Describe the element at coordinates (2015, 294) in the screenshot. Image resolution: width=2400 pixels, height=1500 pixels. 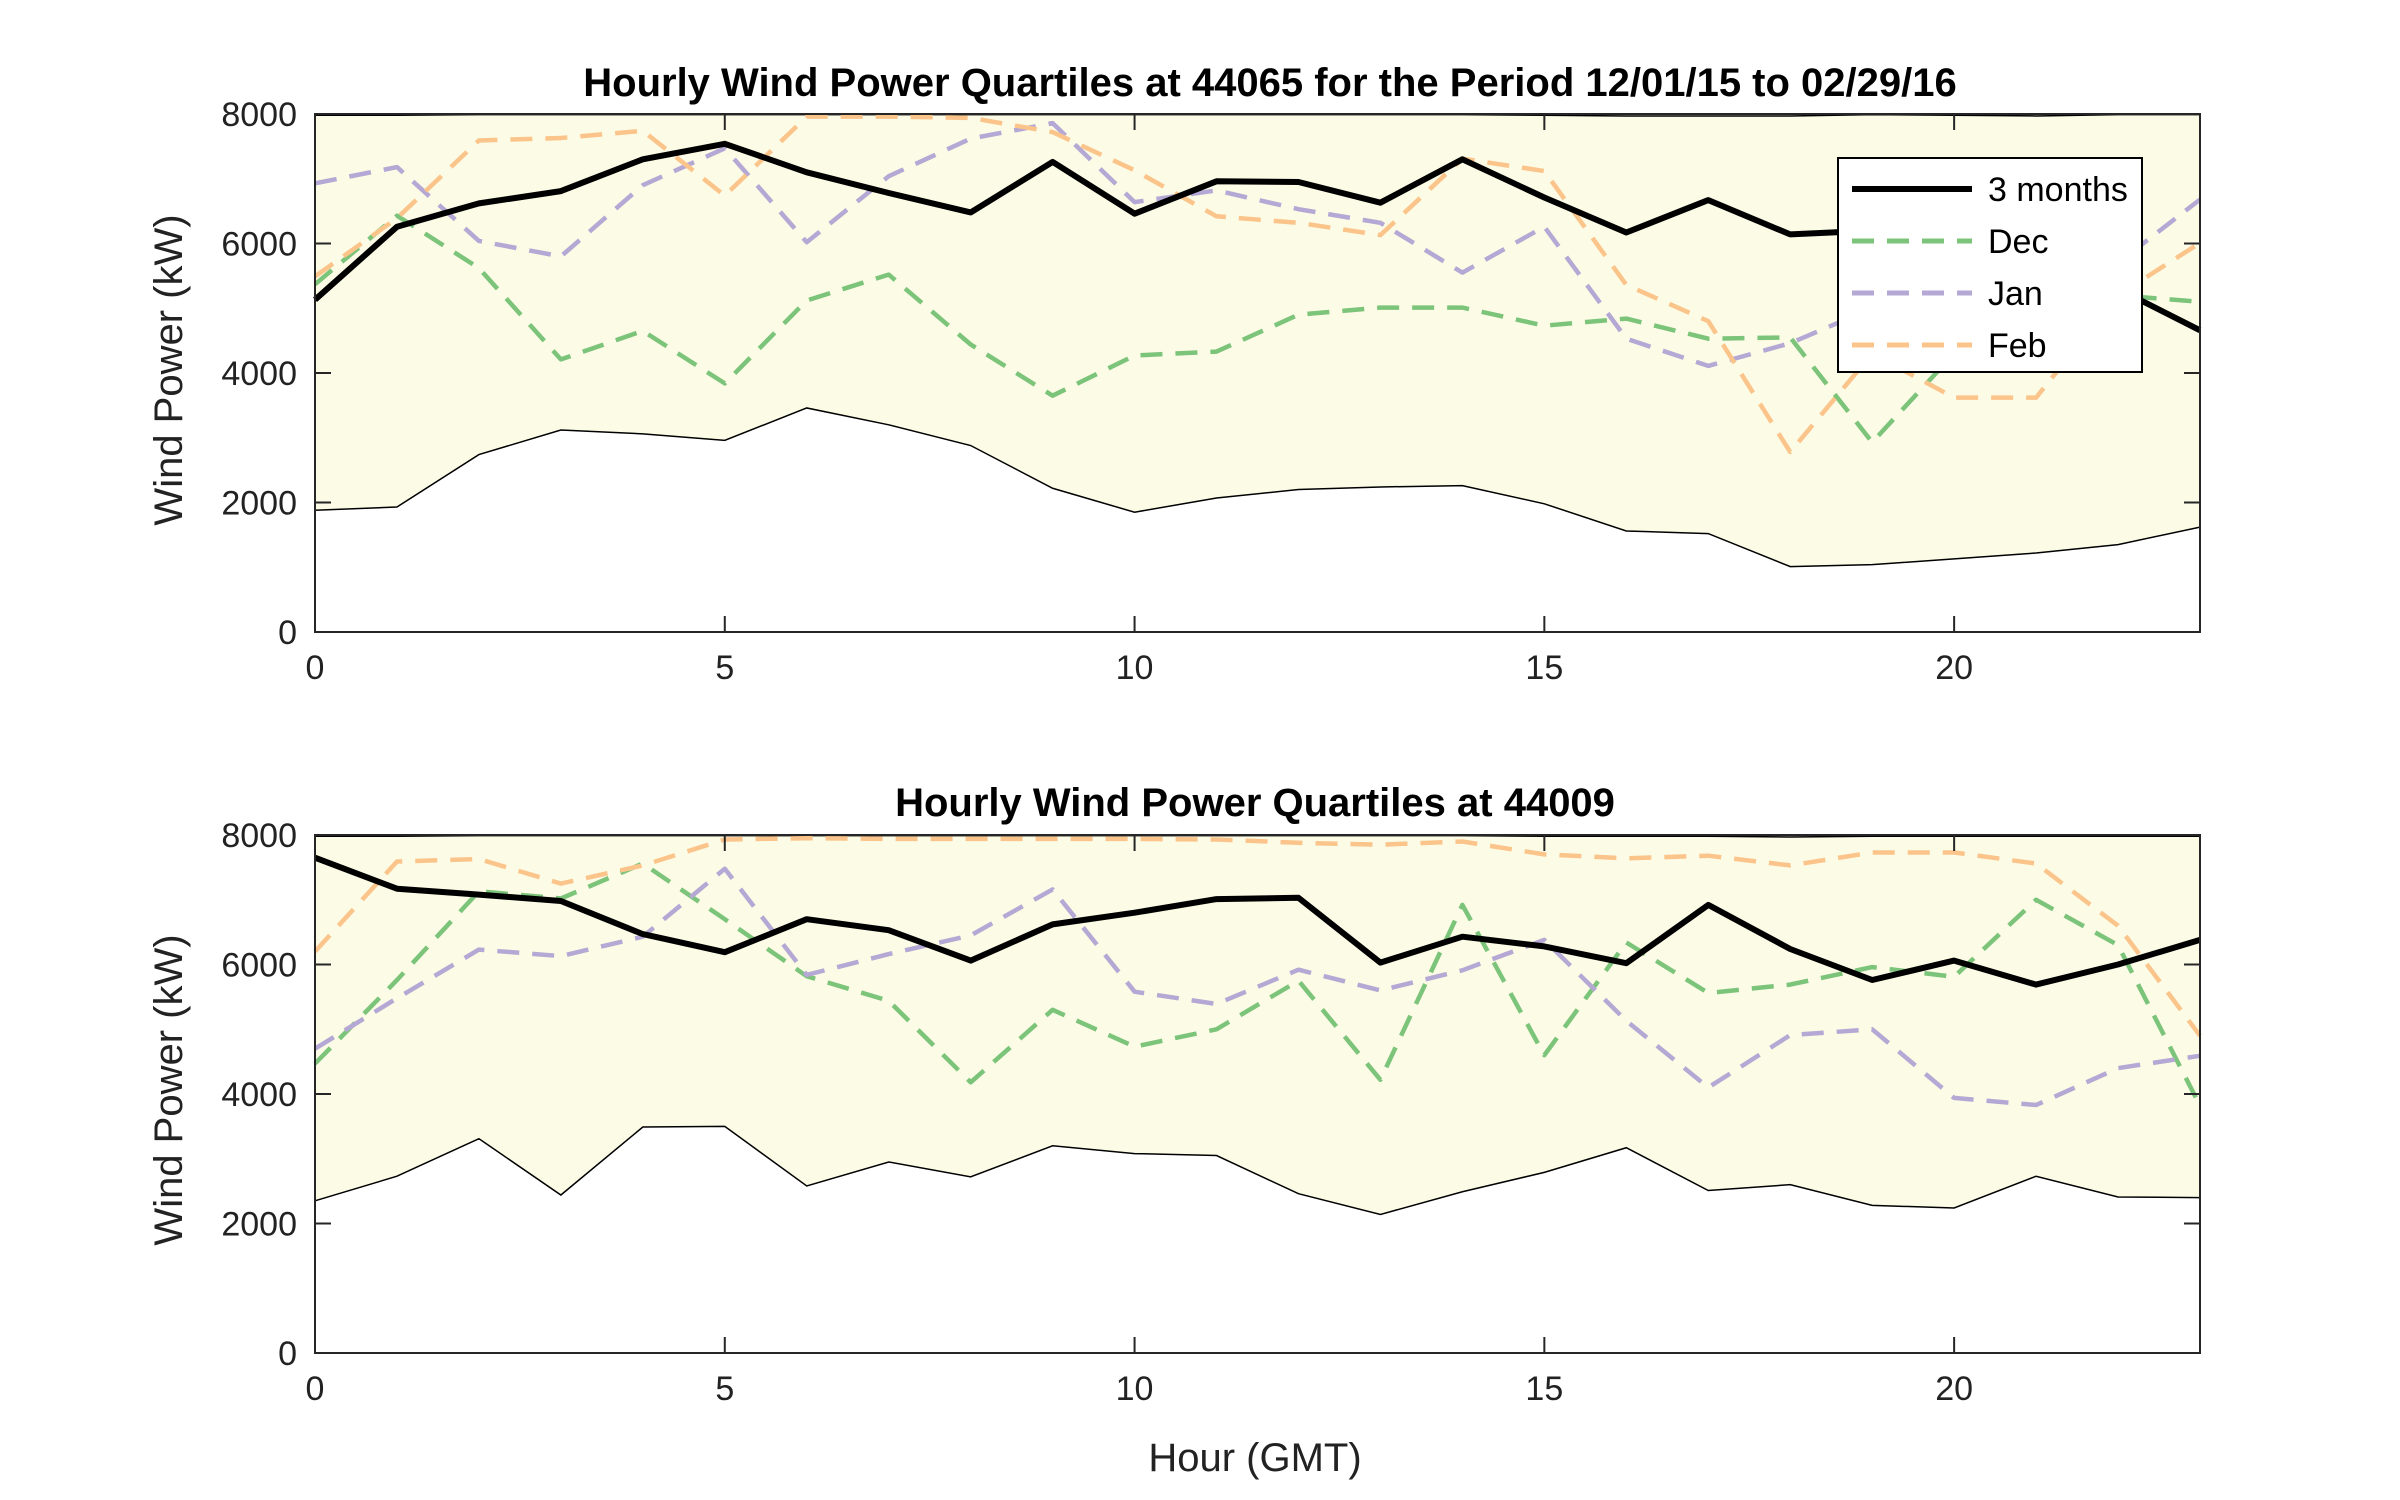
I see `legend-entry-jan: Jan` at that location.